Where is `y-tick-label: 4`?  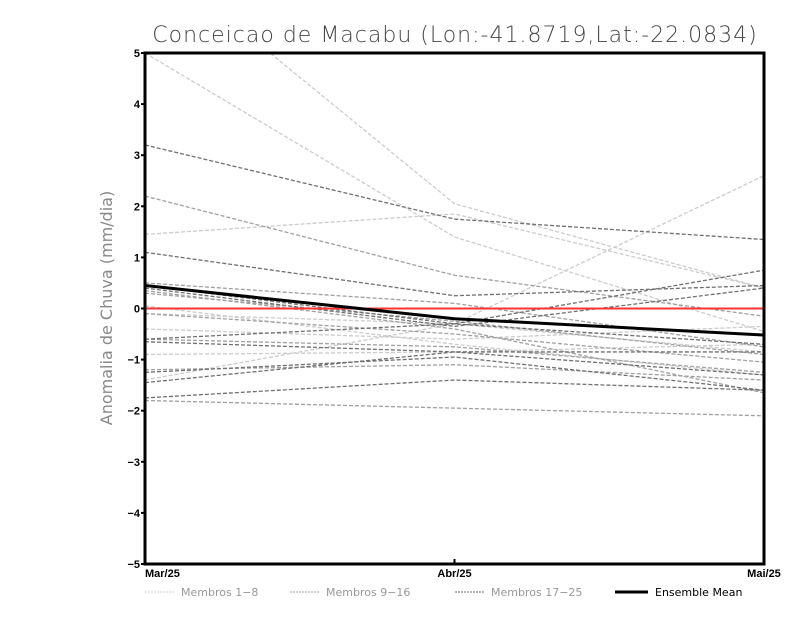
y-tick-label: 4 is located at coordinates (137, 105).